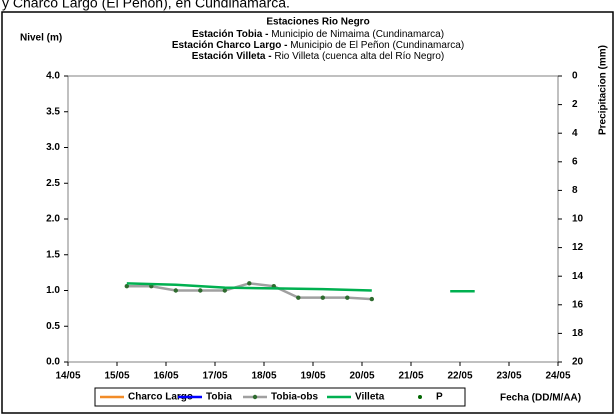 This screenshot has width=616, height=415. Describe the element at coordinates (575, 104) in the screenshot. I see `y2-tick-label: 2` at that location.